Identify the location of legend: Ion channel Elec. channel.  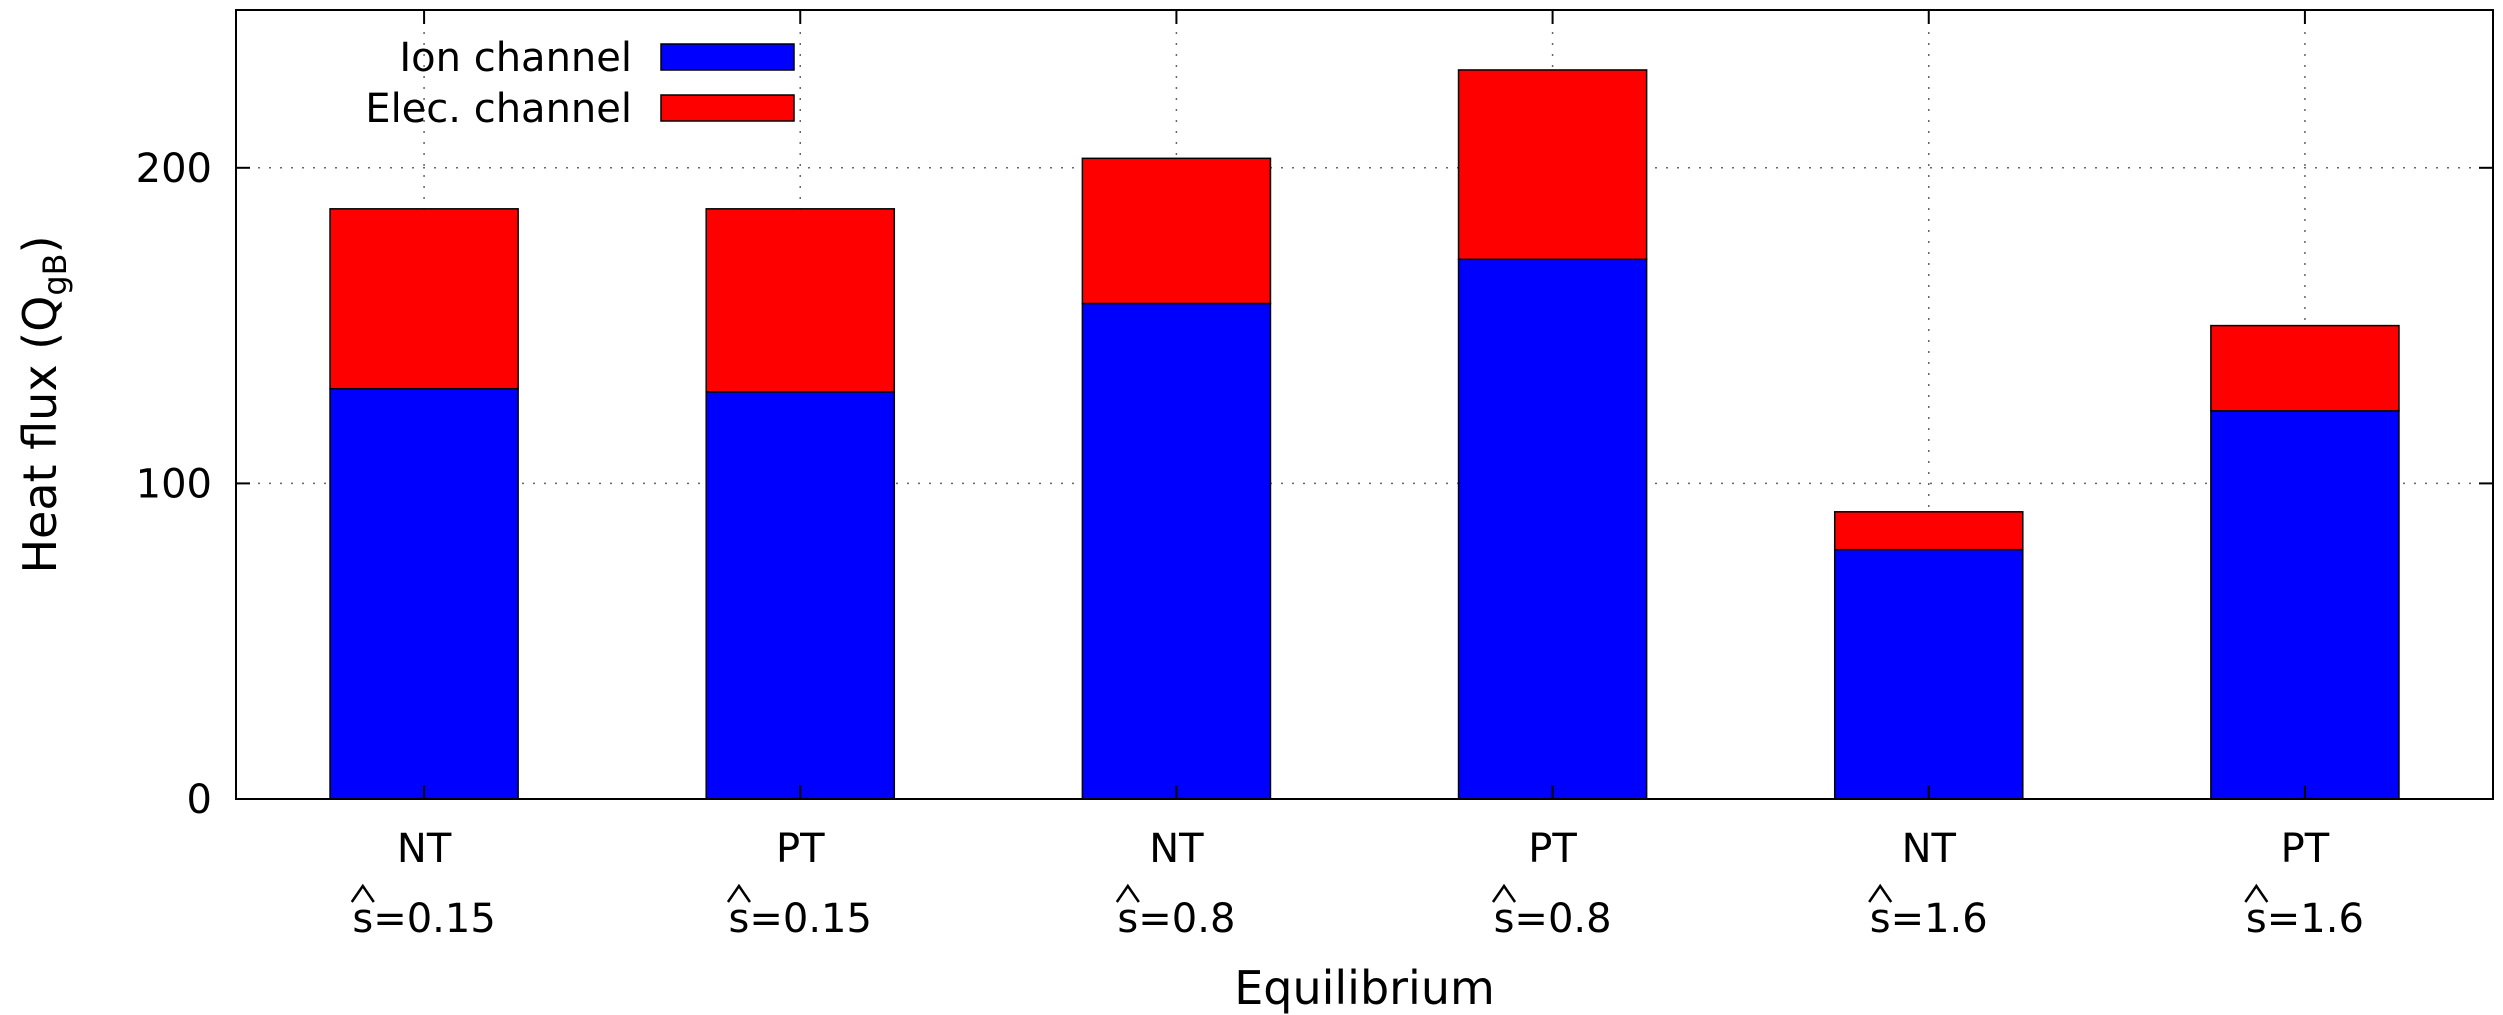
(580, 83).